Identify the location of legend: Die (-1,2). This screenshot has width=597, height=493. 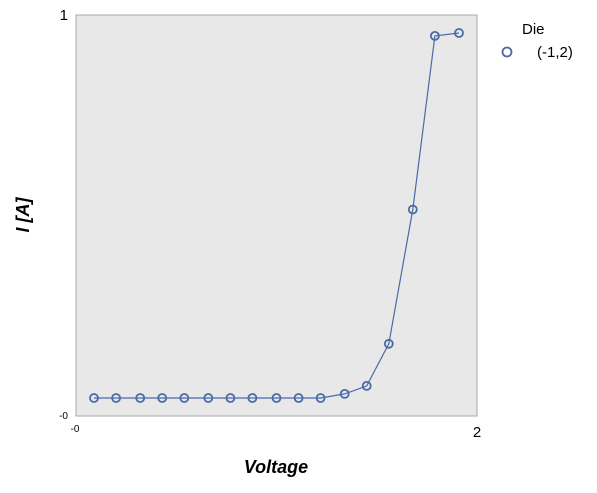
(537, 41).